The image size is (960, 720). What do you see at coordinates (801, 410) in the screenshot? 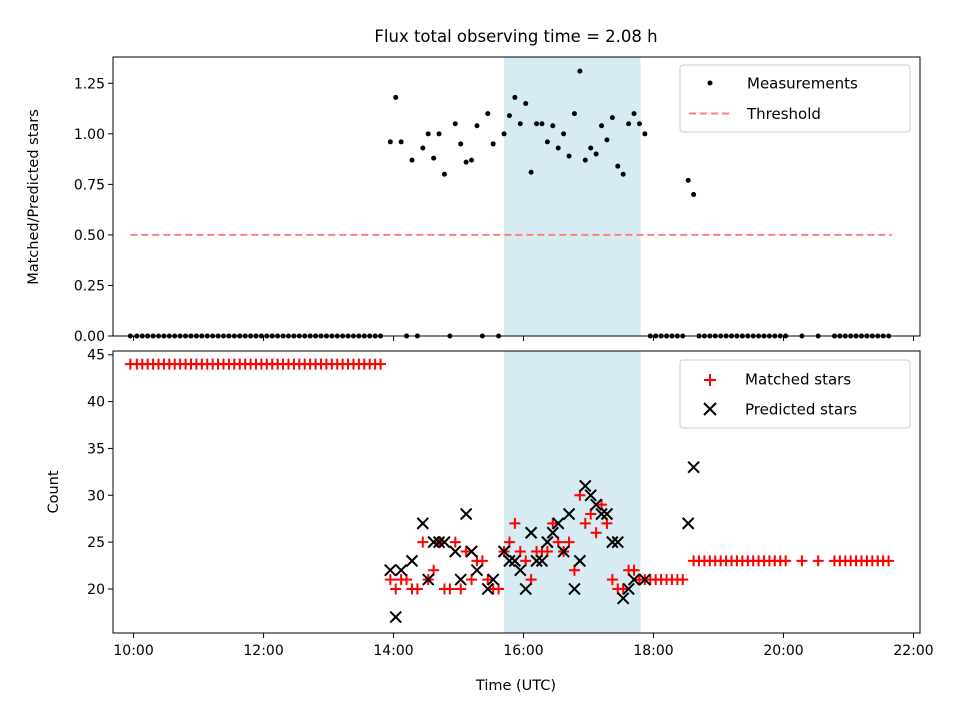
I see `legend-label-predicted: Predicted stars` at bounding box center [801, 410].